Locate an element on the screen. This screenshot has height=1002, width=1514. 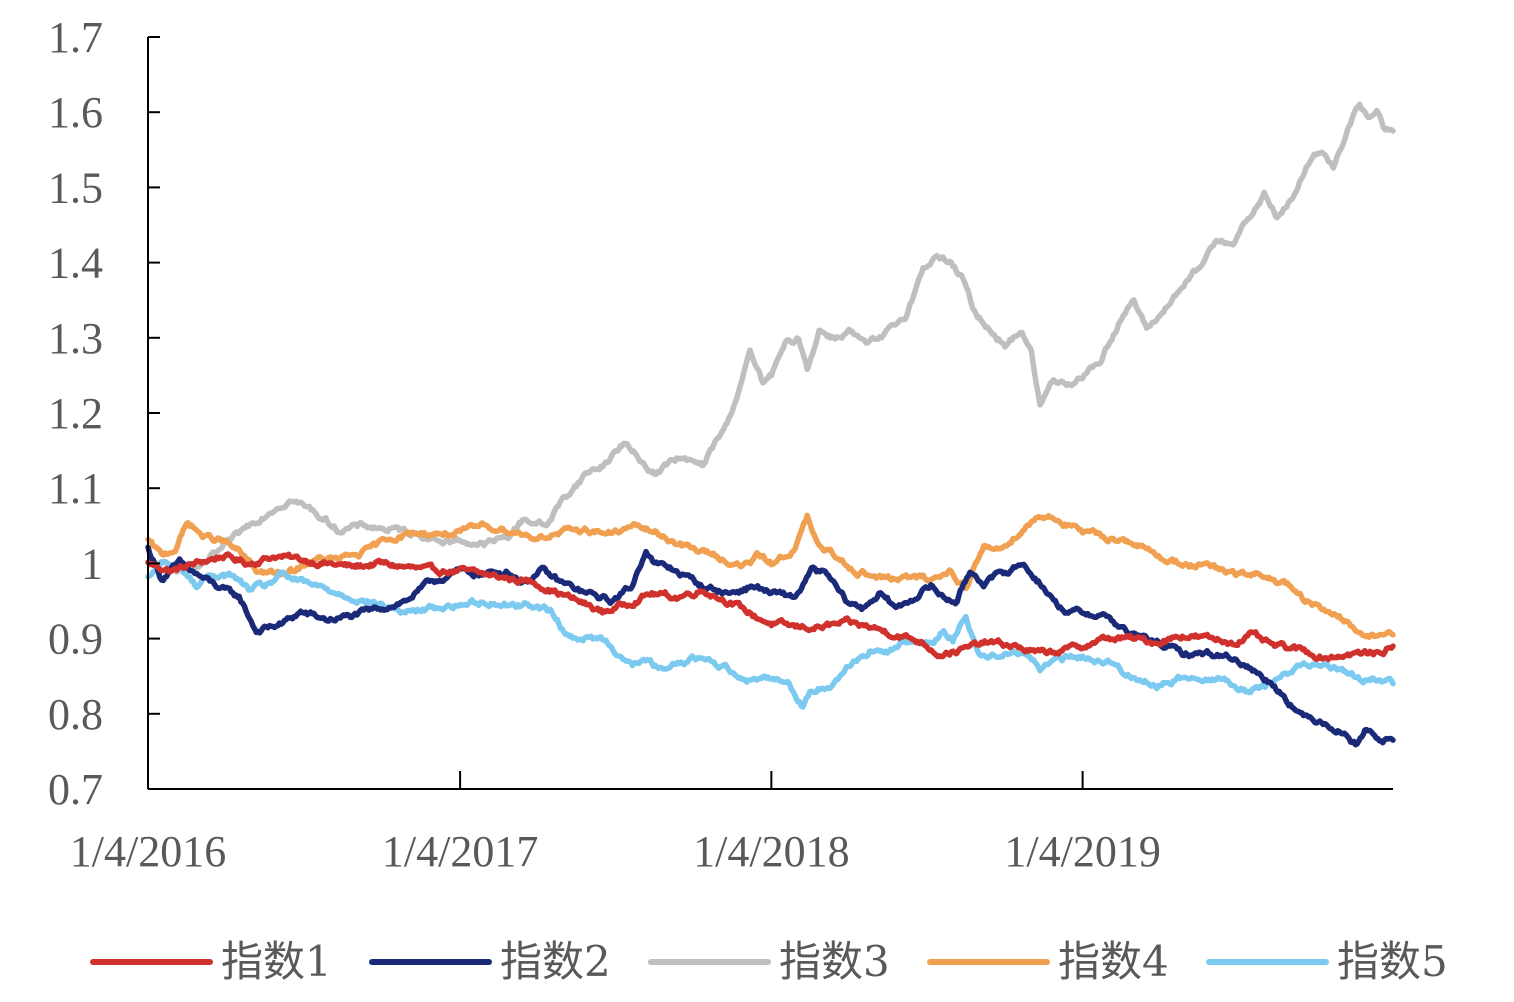
y-tick-label: 1.6 is located at coordinates (75, 112).